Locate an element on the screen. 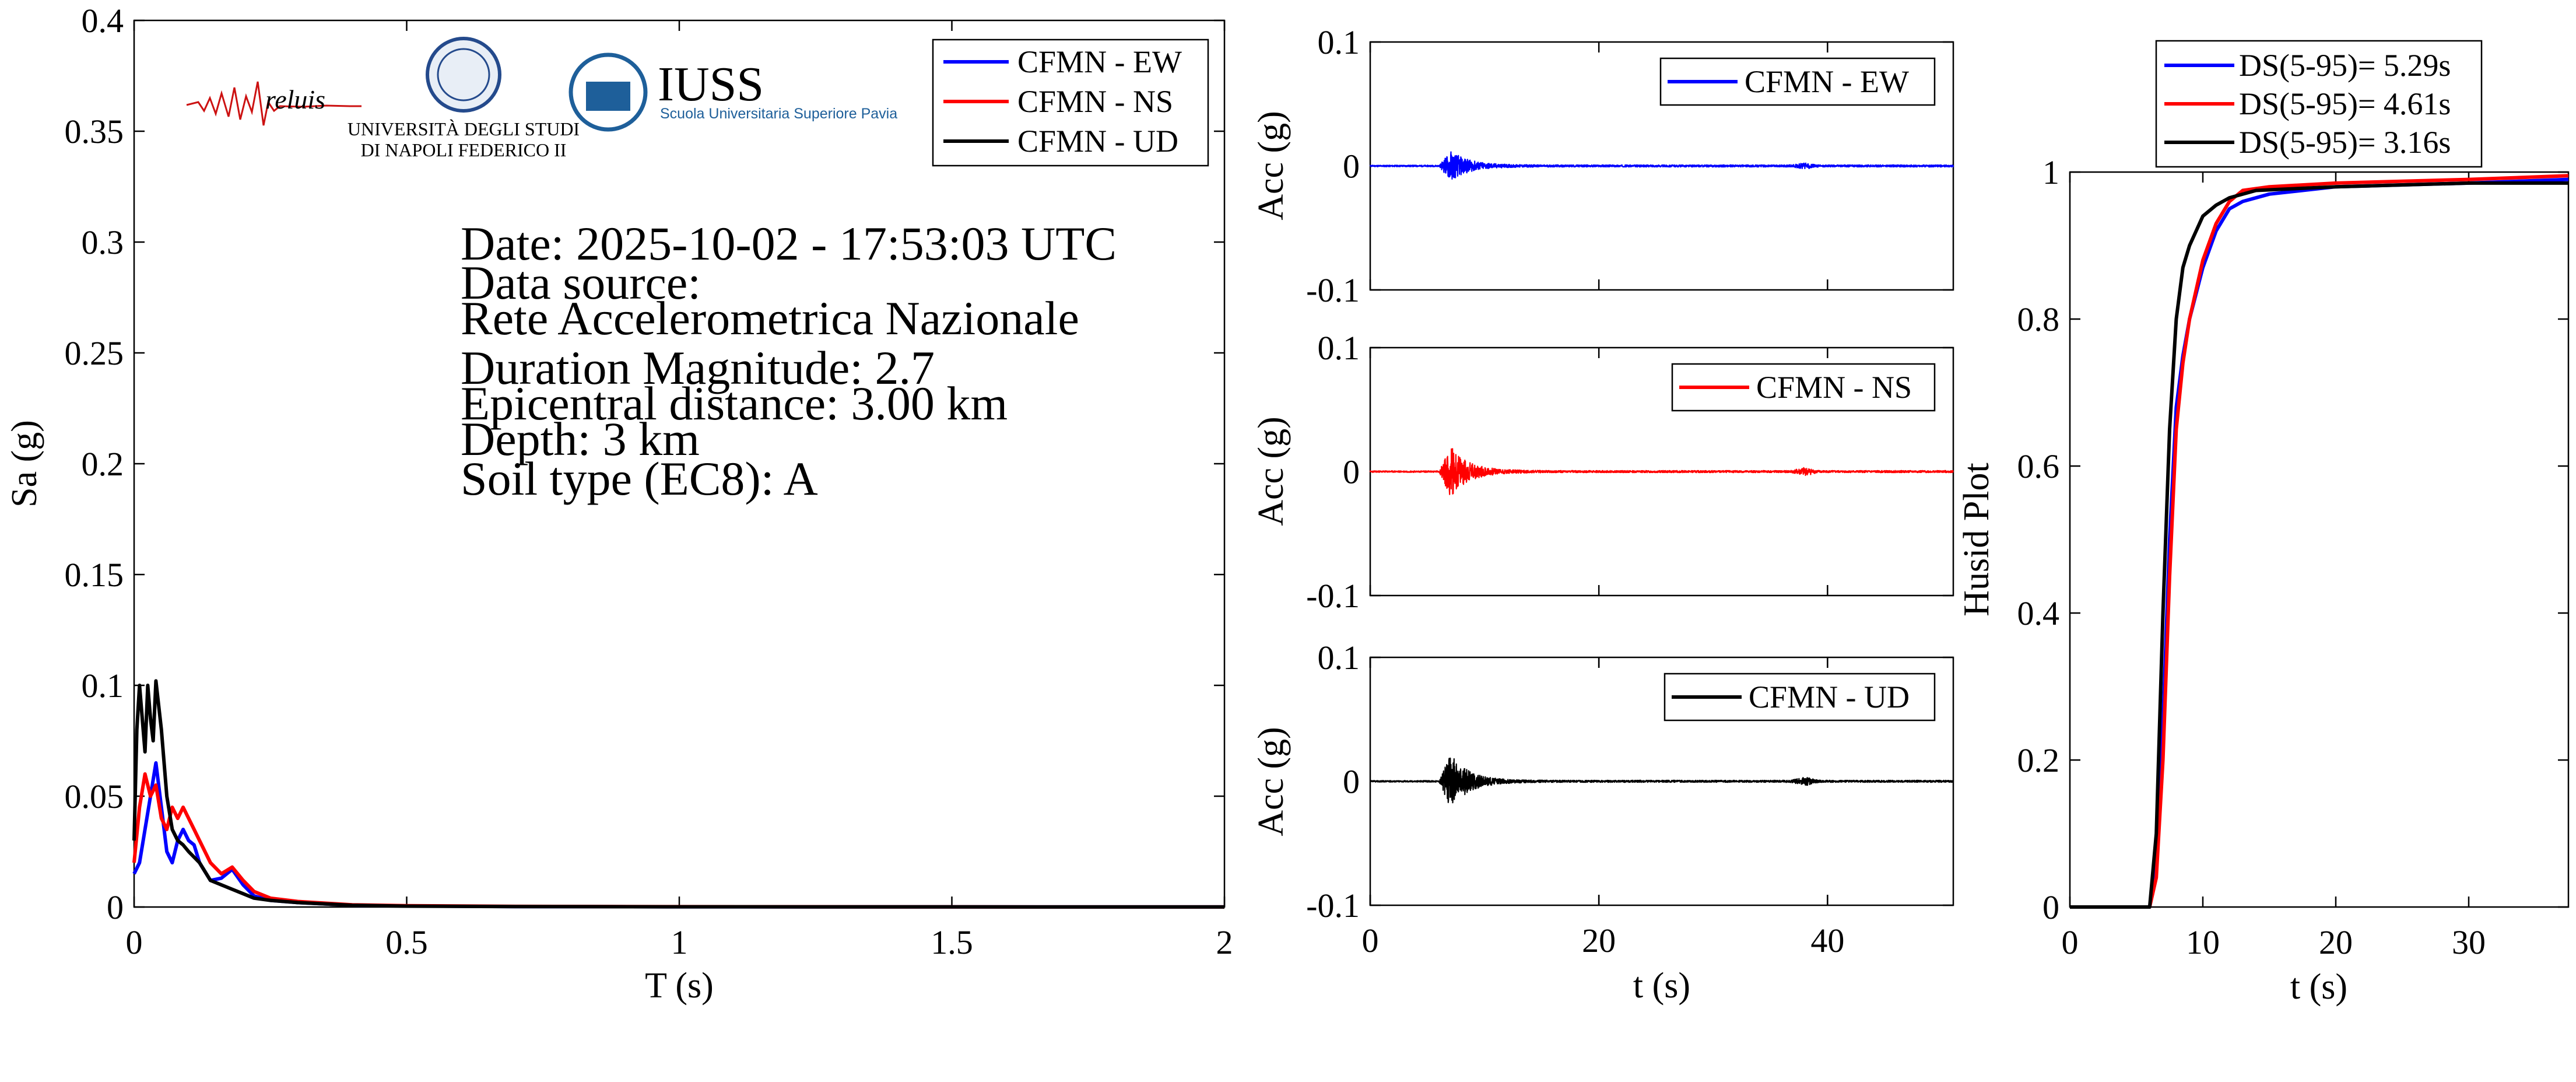 The height and width of the screenshot is (1082, 2576). acc-ns-panel: -0.1 0 0.1 Acc (g) CFMN - NS is located at coordinates (1602, 472).